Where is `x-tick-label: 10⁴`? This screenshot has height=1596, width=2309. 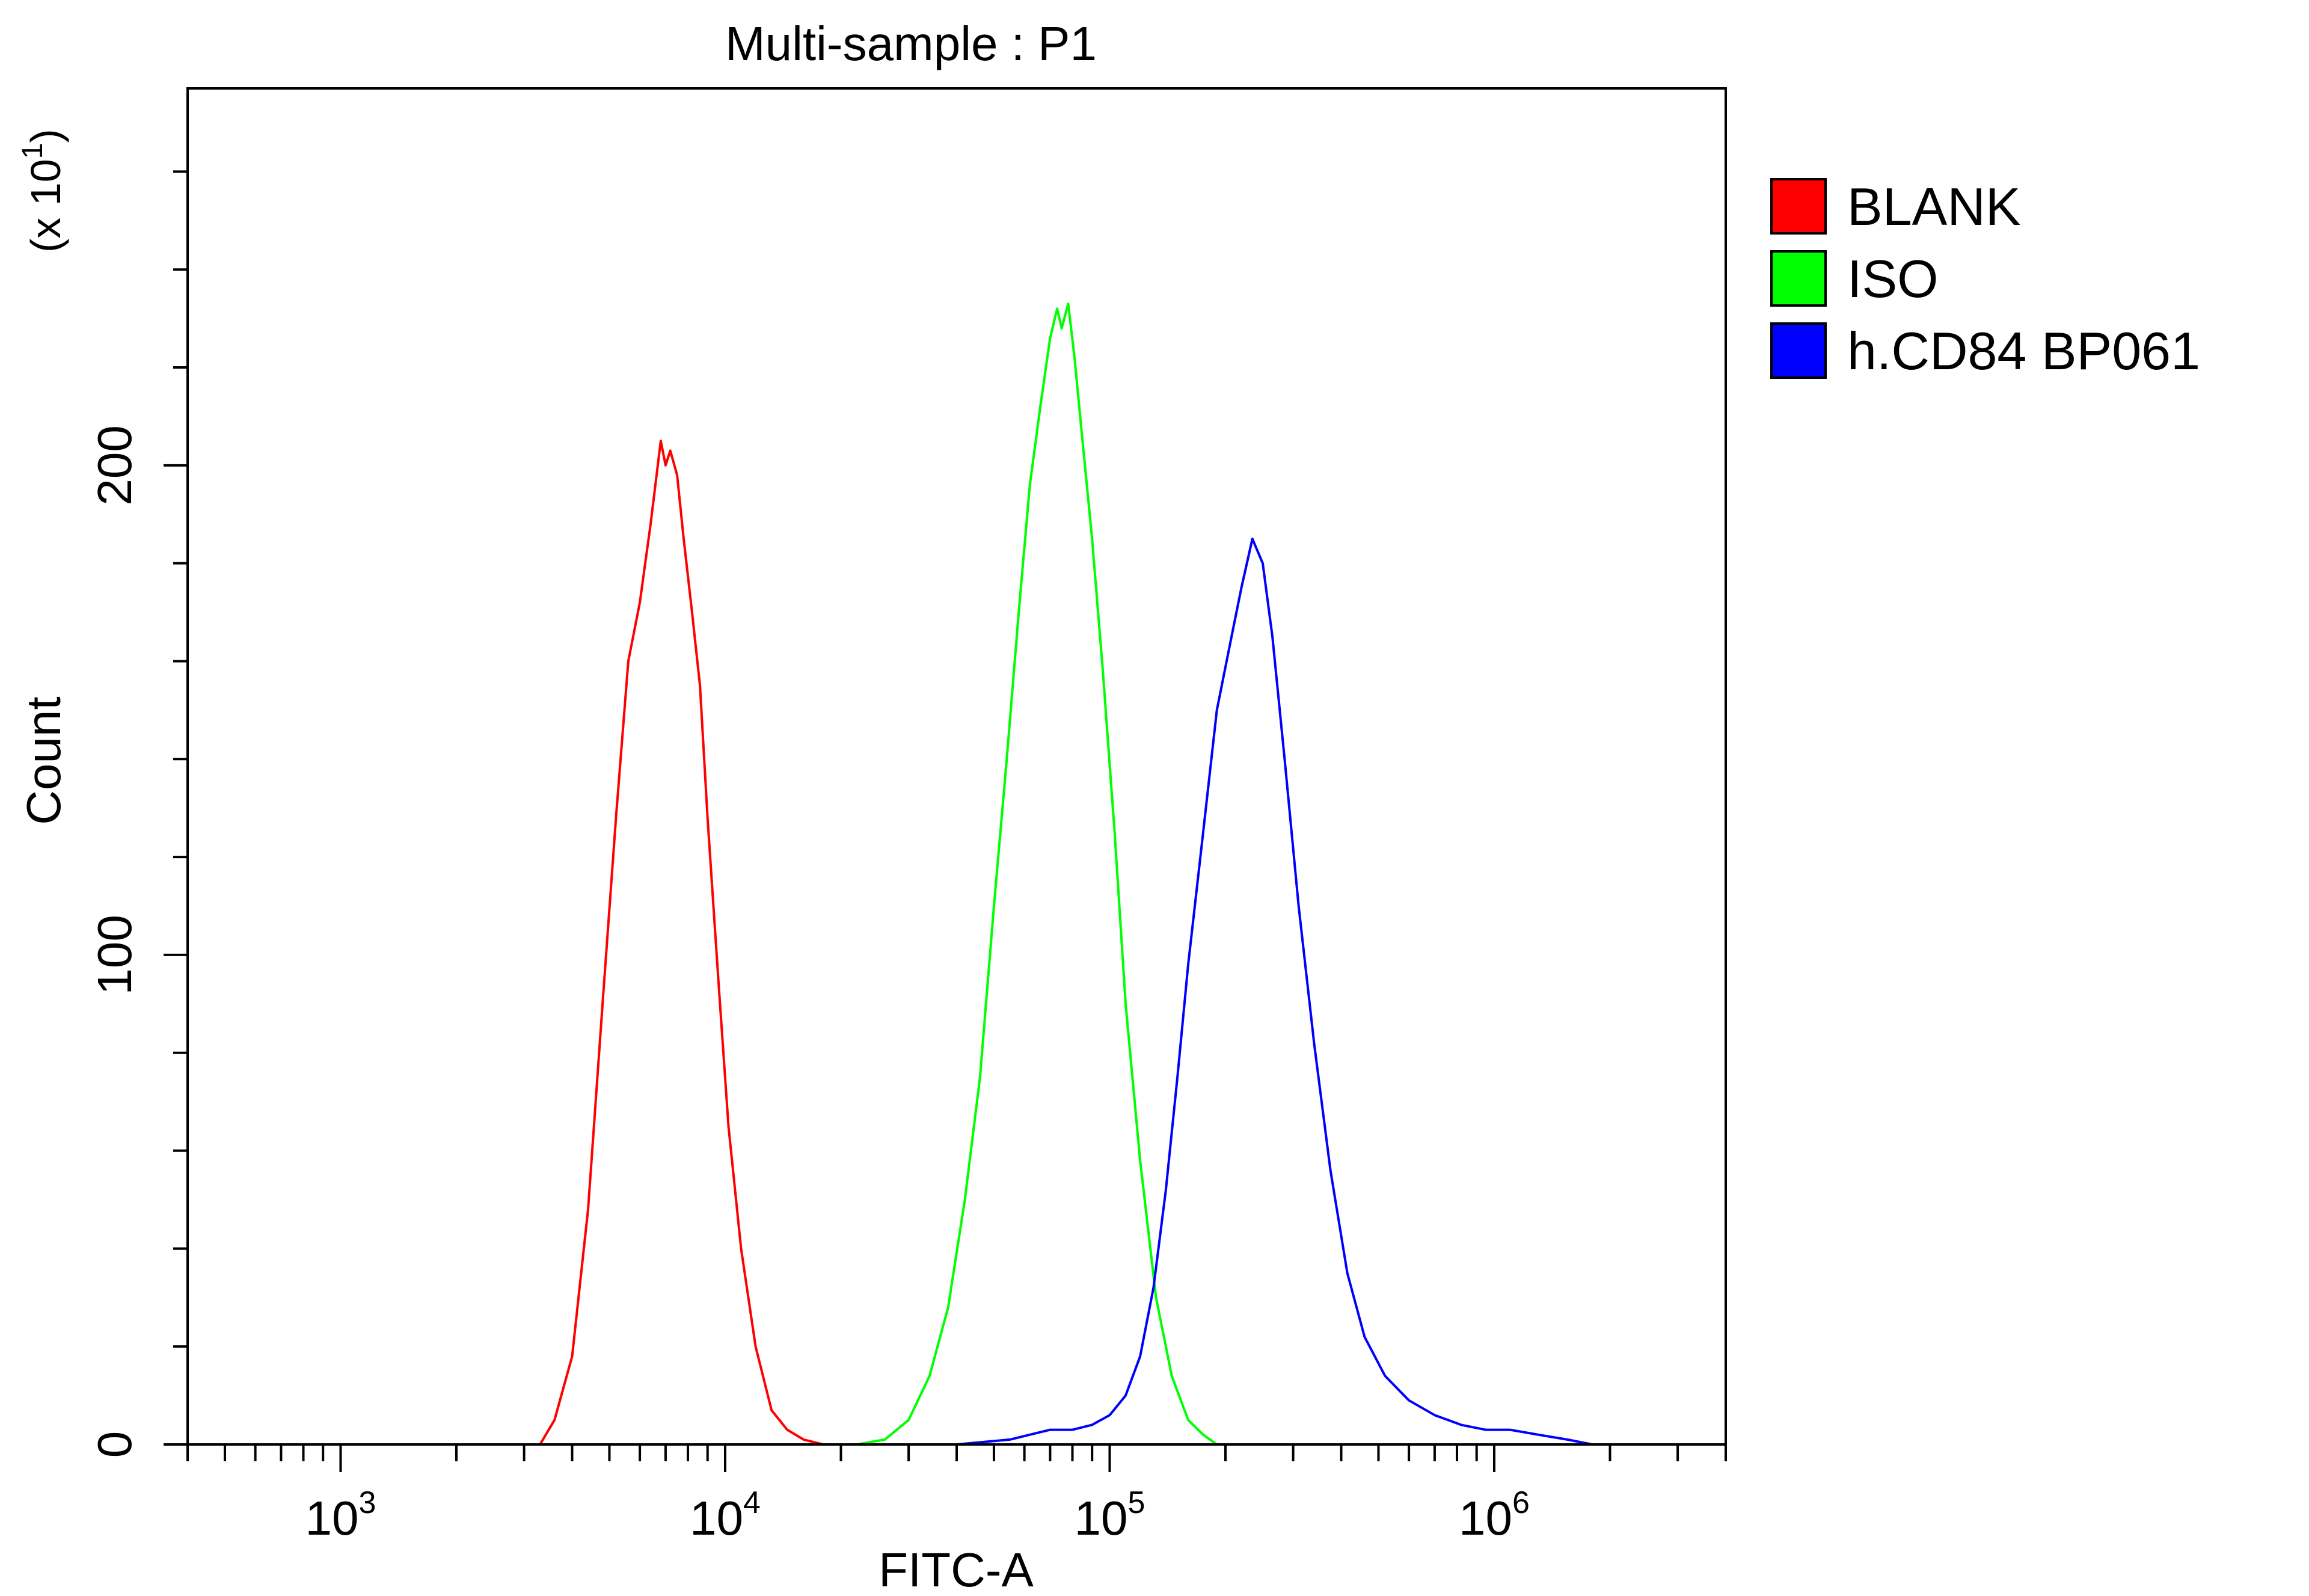 x-tick-label: 10⁴ is located at coordinates (726, 1515).